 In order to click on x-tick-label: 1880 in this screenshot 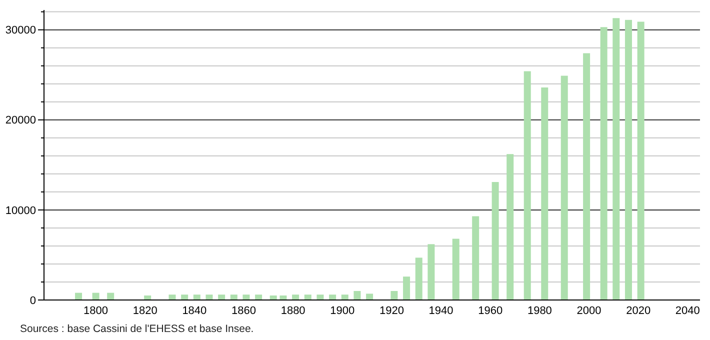, I will do `click(293, 311)`.